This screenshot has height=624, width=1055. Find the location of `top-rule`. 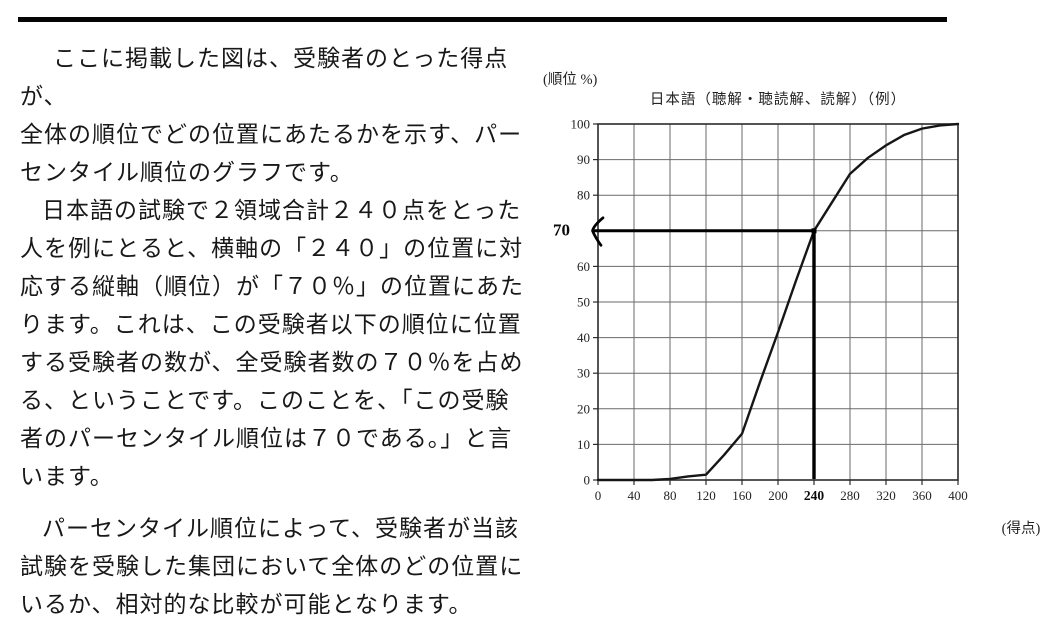

top-rule is located at coordinates (482, 19).